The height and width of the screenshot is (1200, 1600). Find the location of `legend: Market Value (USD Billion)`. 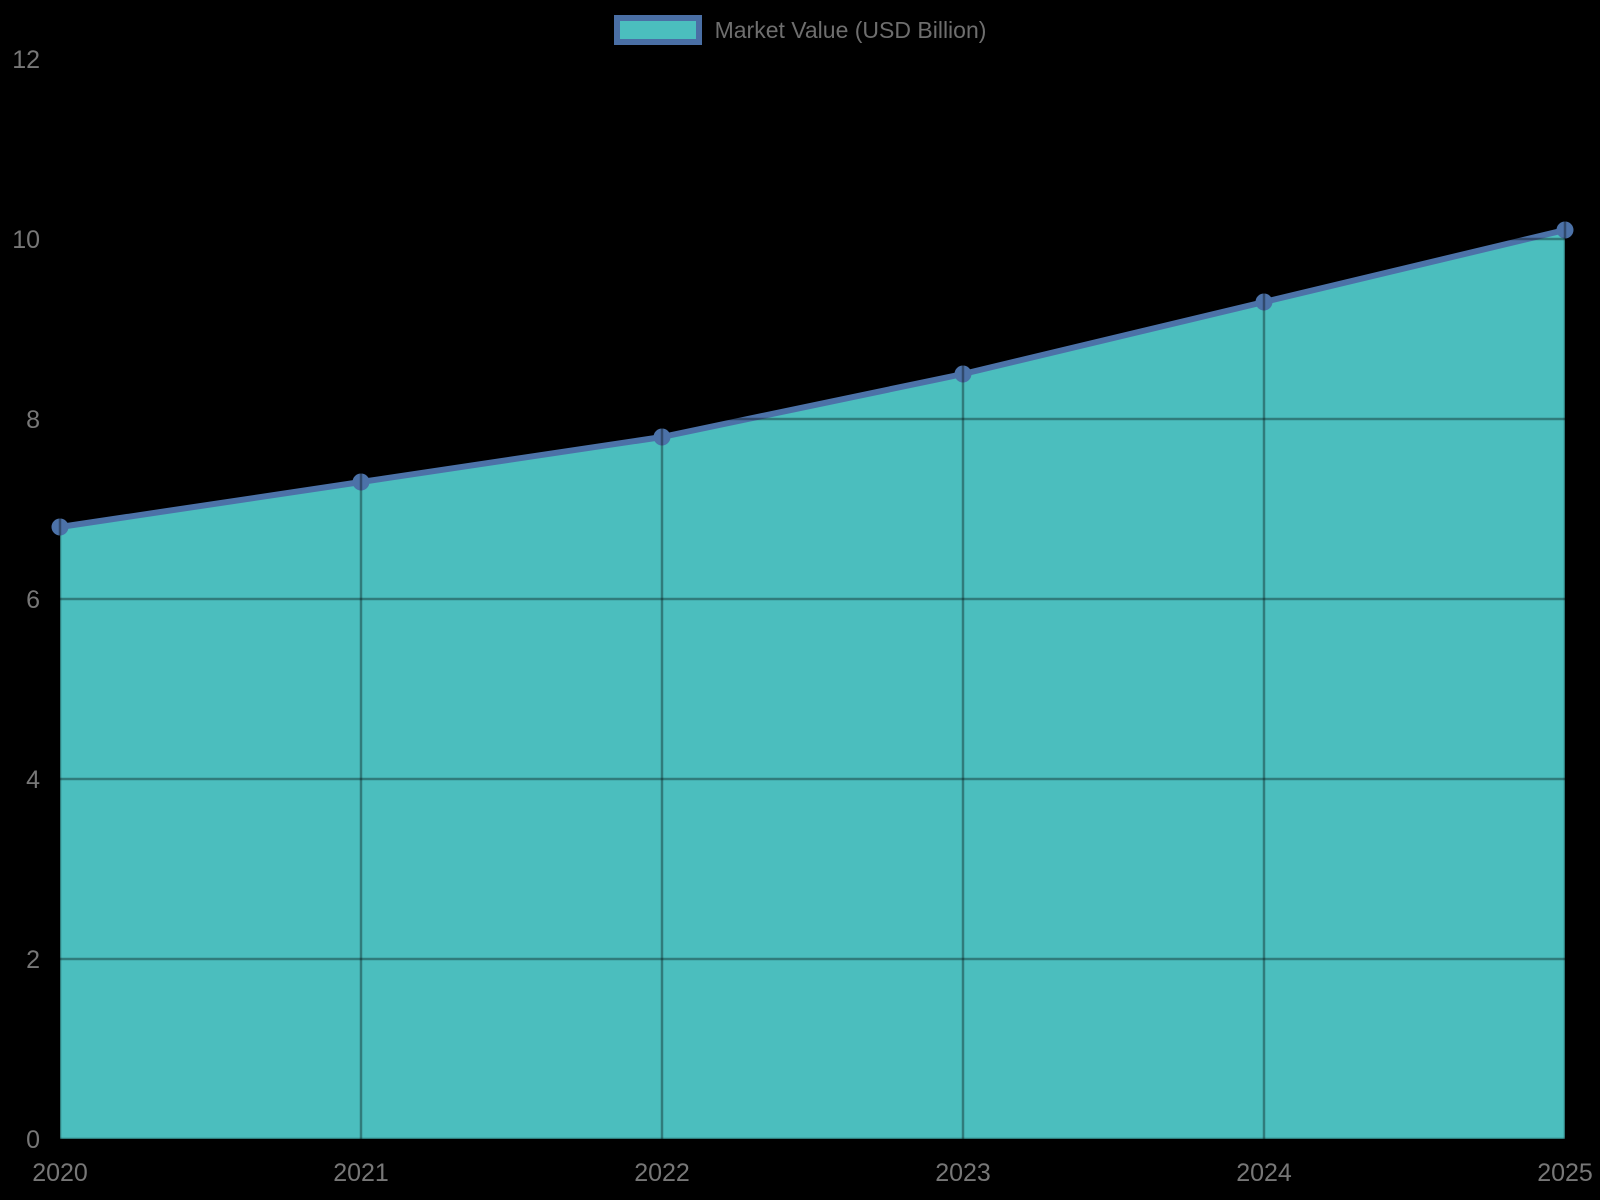

legend: Market Value (USD Billion) is located at coordinates (800, 30).